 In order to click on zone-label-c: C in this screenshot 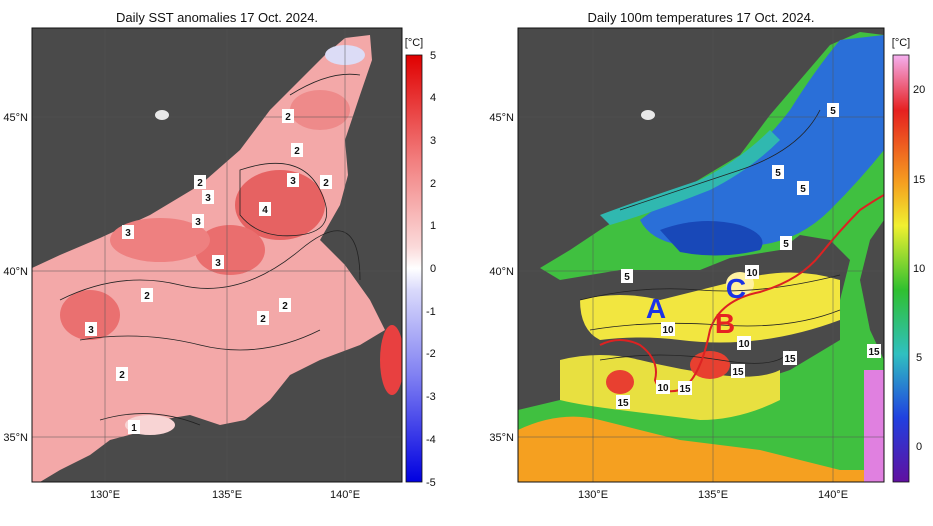, I will do `click(736, 288)`.